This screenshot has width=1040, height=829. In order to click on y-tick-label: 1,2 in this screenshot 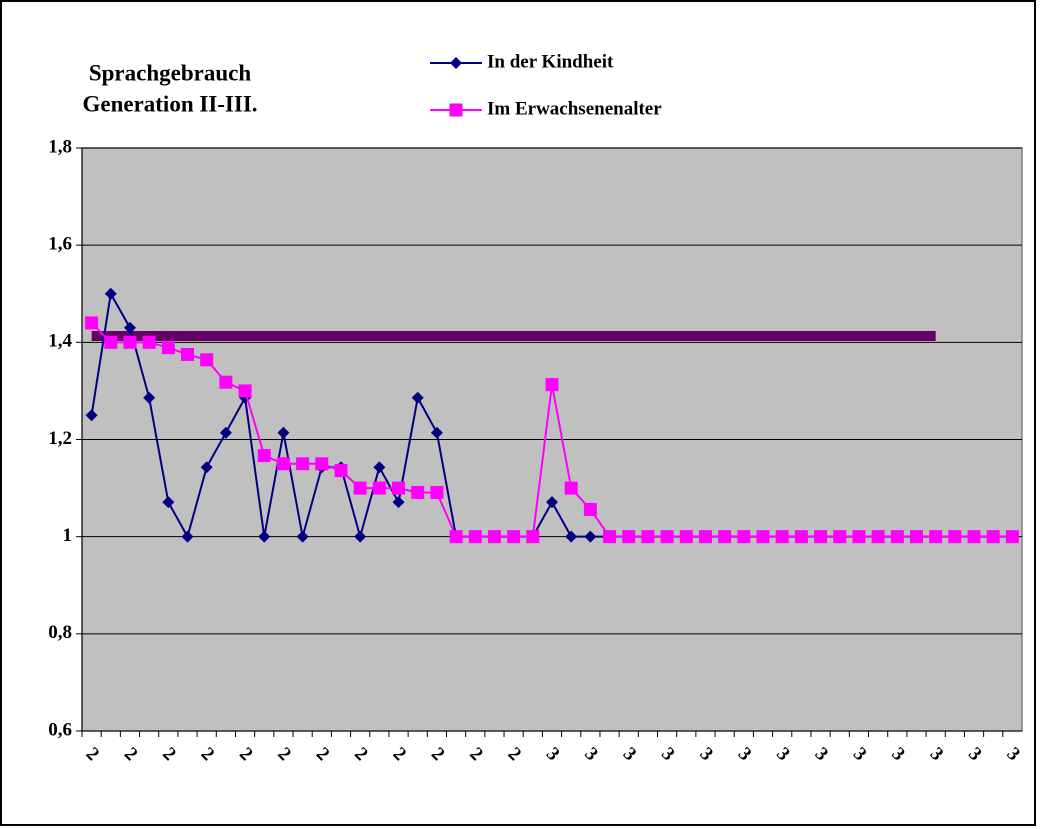, I will do `click(60, 438)`.